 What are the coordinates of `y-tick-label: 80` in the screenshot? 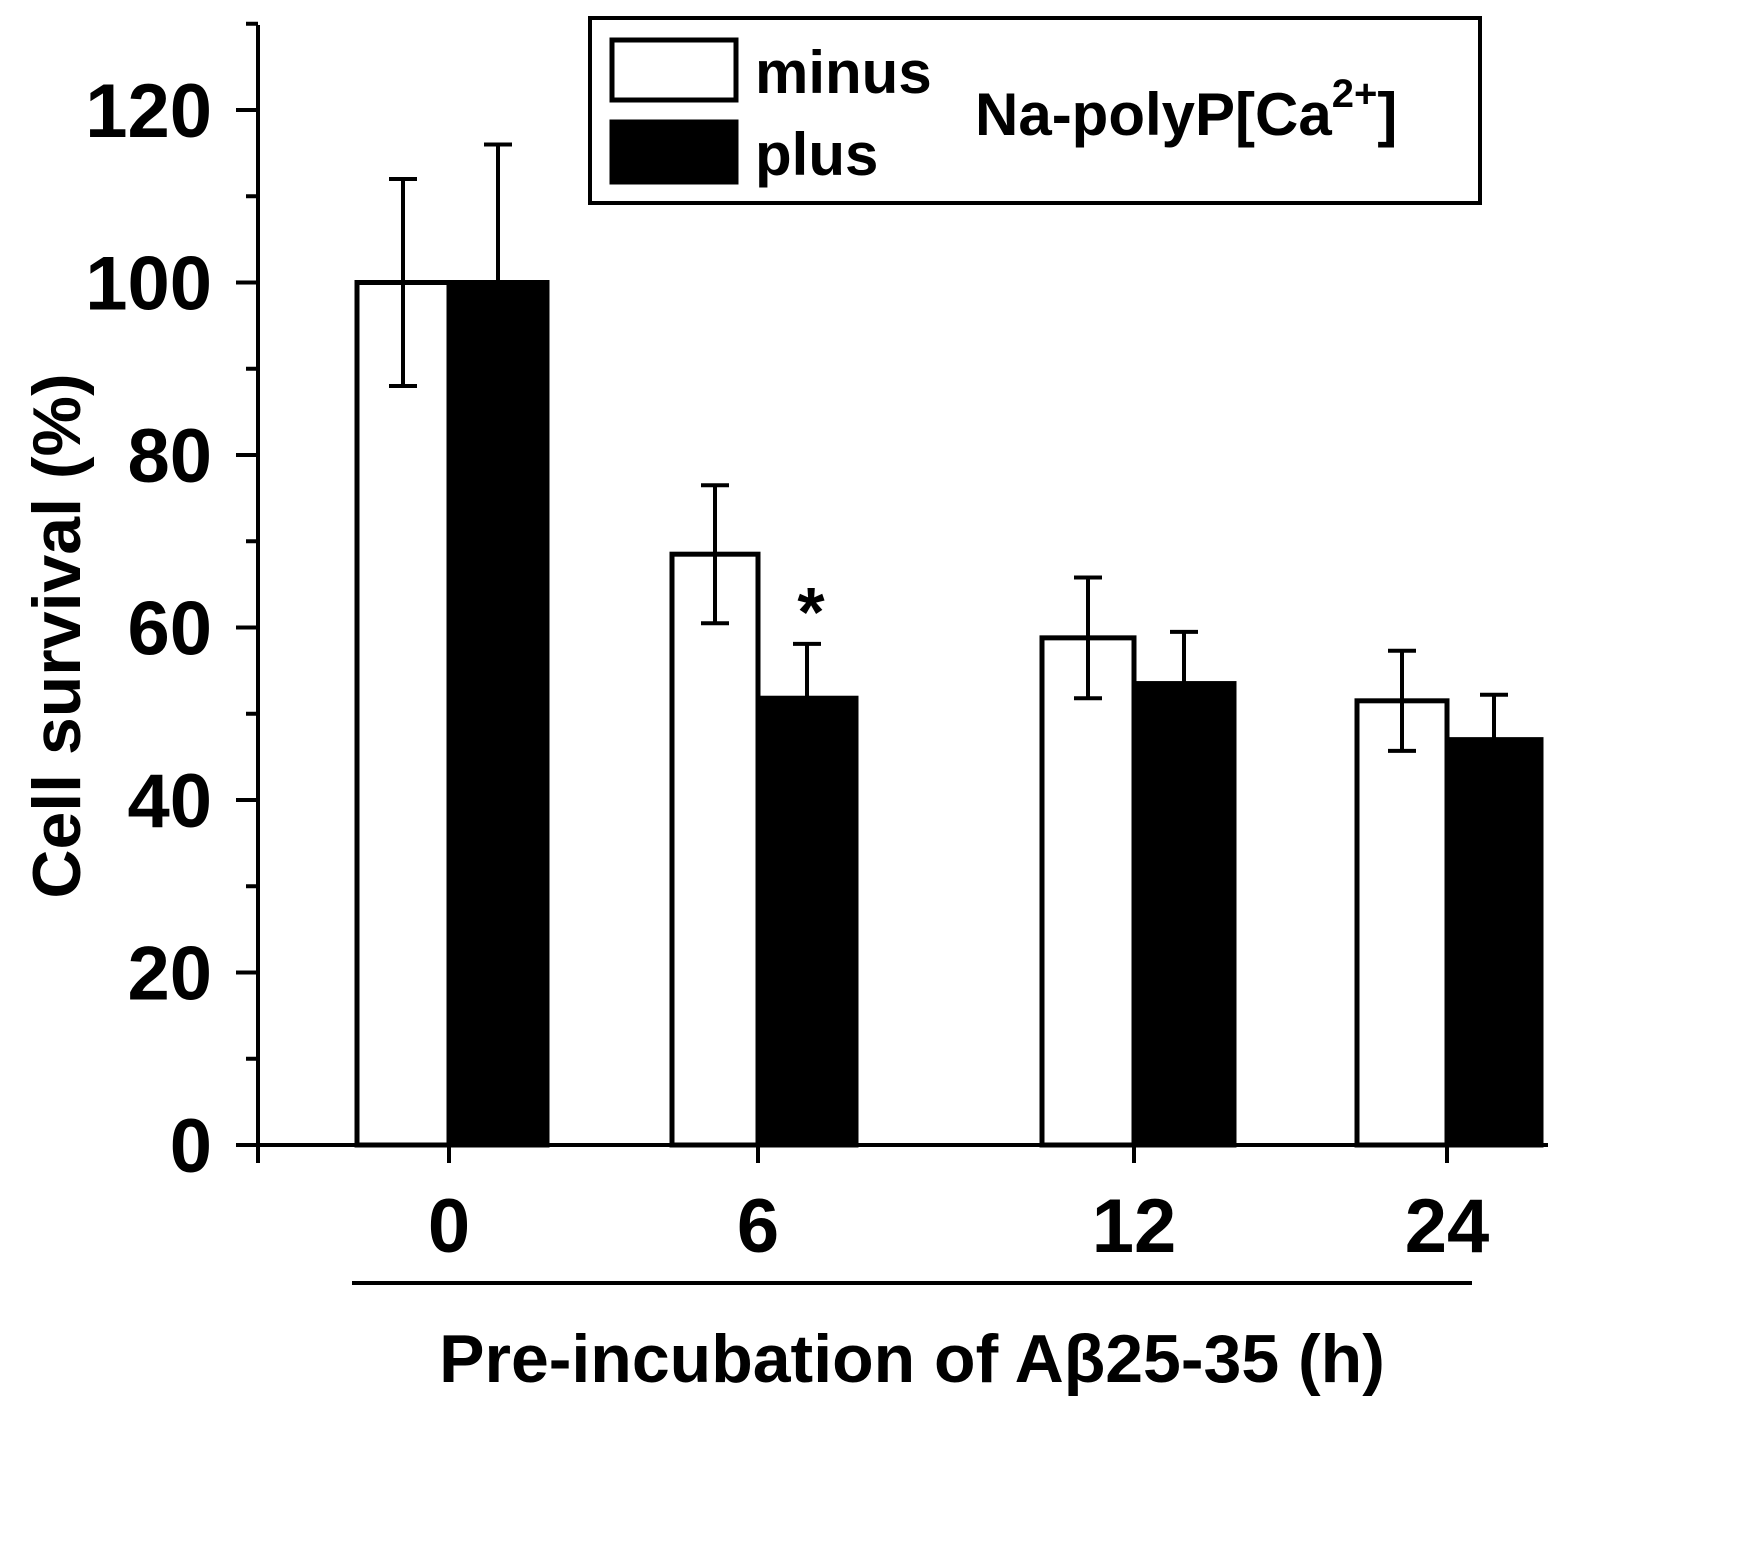 It's located at (169, 456).